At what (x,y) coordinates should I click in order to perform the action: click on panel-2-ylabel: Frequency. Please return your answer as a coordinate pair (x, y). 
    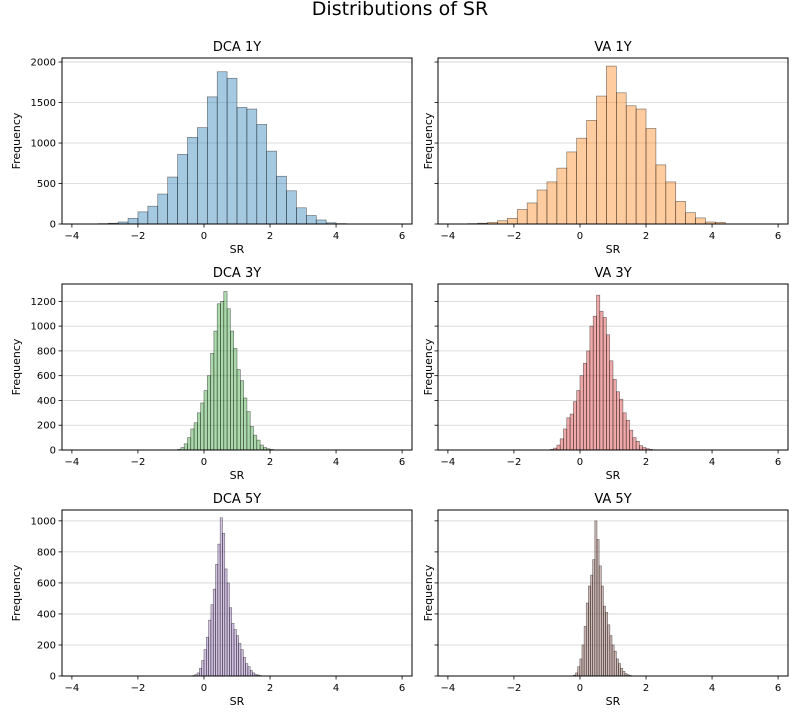
    Looking at the image, I should click on (428, 140).